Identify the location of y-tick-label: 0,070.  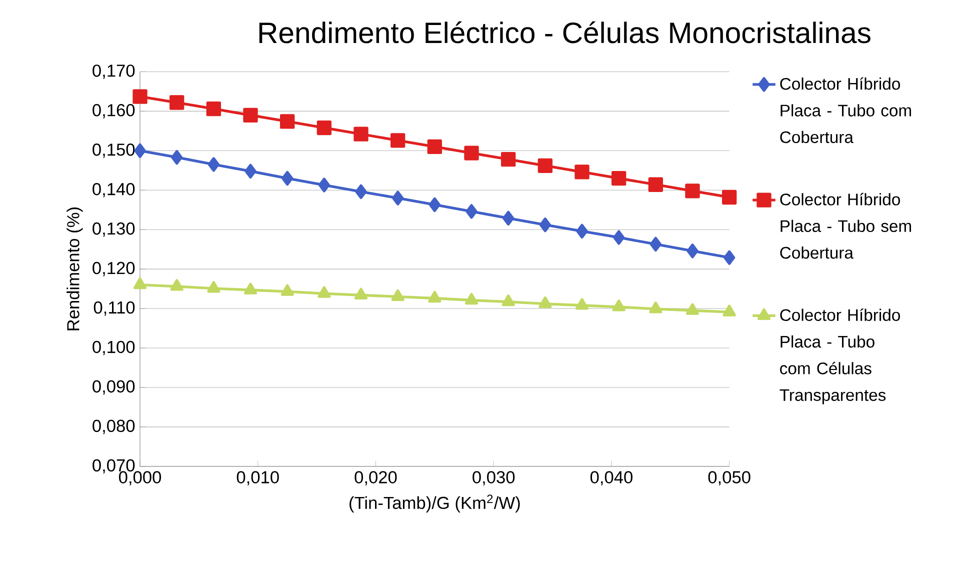
(113, 466).